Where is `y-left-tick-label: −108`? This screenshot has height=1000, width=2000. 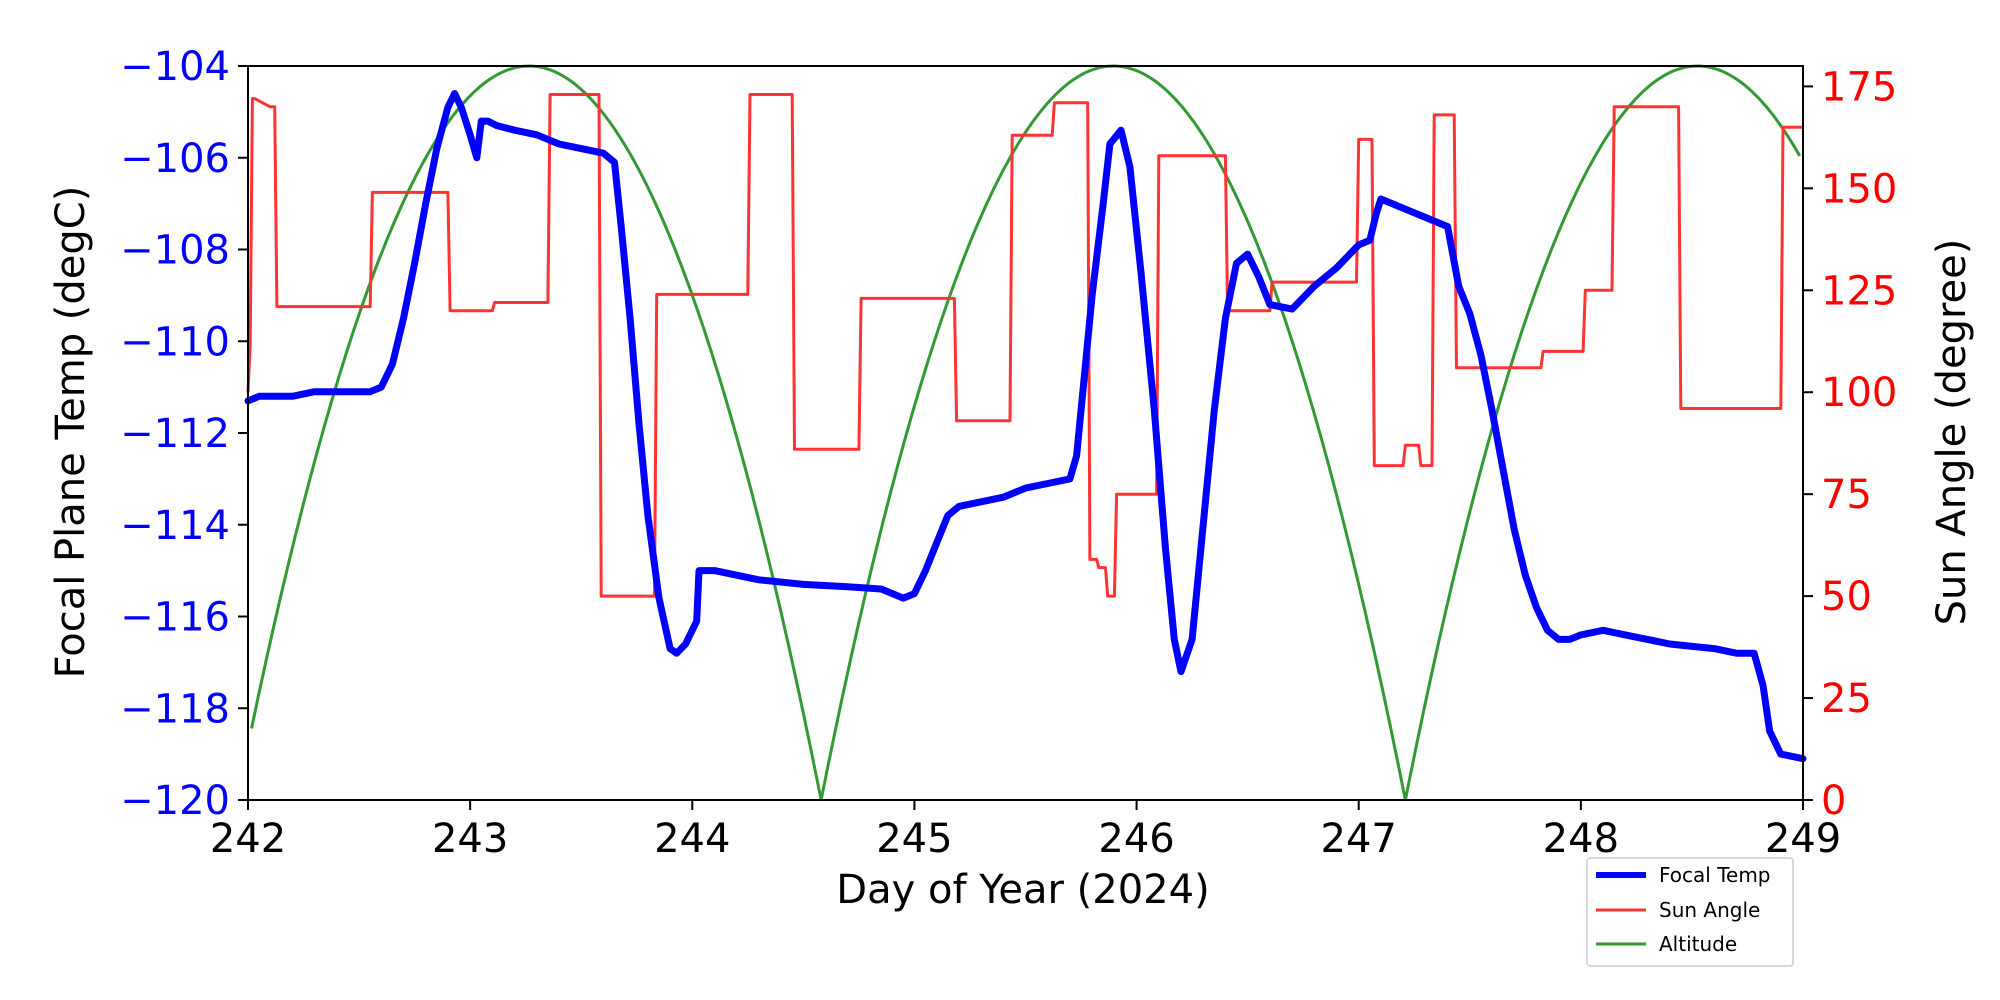 y-left-tick-label: −108 is located at coordinates (175, 251).